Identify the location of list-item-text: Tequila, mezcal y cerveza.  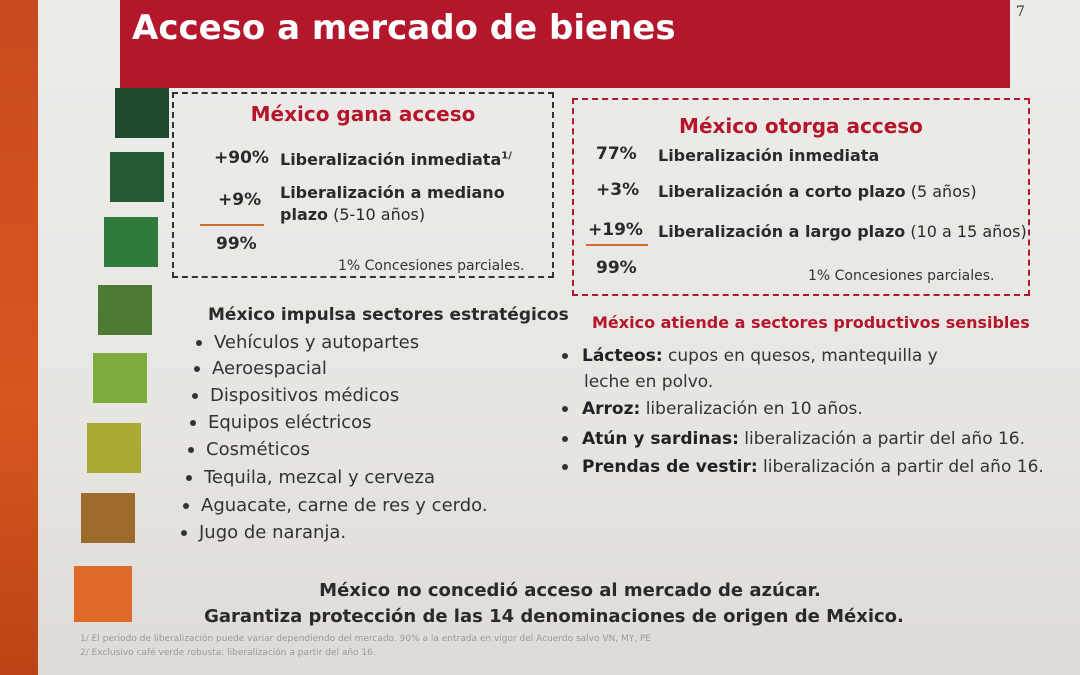
(319, 477).